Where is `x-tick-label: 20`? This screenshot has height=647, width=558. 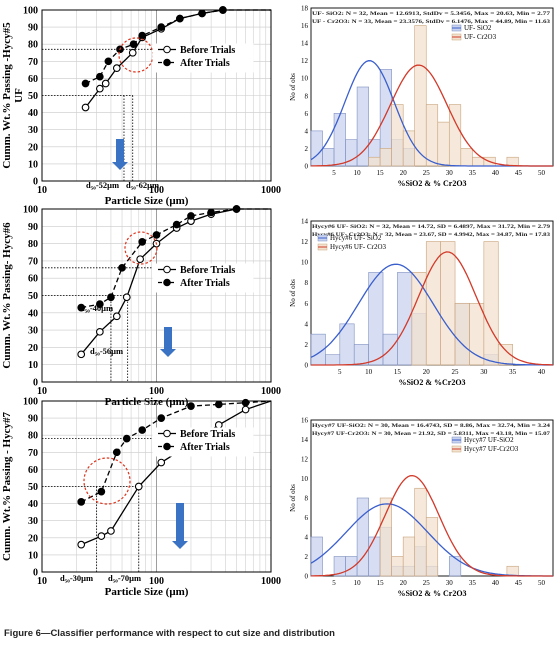 x-tick-label: 20 is located at coordinates (404, 173).